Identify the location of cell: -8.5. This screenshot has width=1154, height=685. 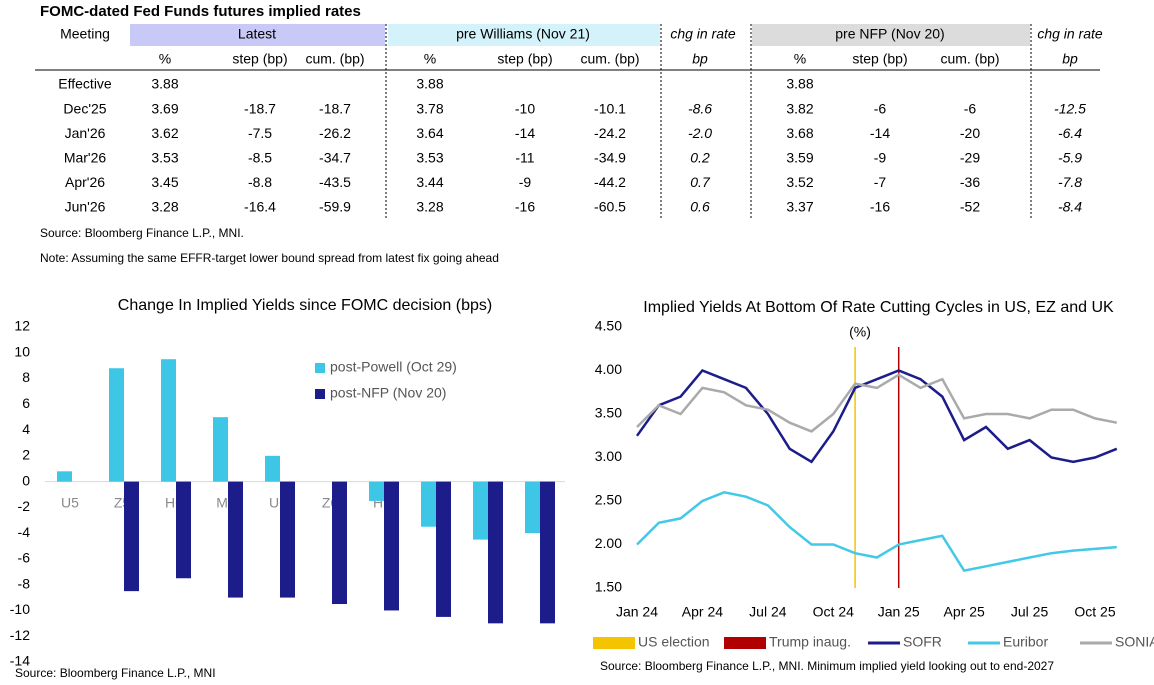
(260, 158).